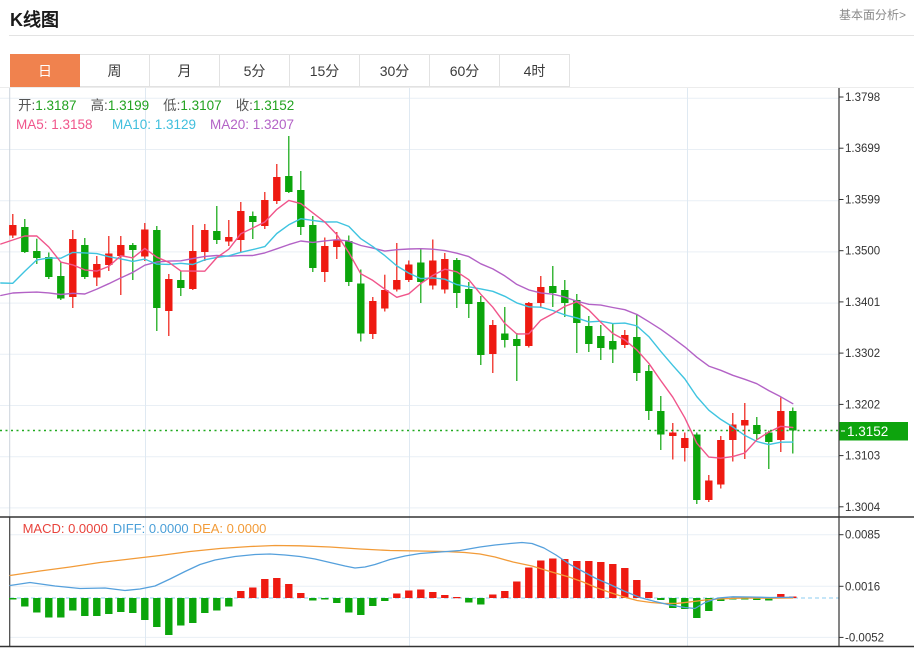  What do you see at coordinates (862, 303) in the screenshot?
I see `svg-text: 1.3401` at bounding box center [862, 303].